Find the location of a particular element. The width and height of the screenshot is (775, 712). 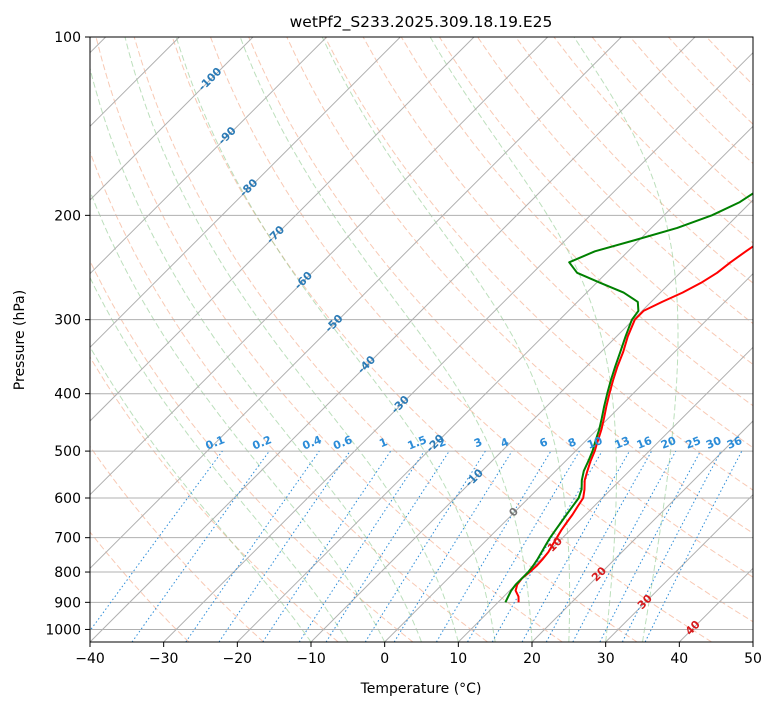

y-tick-label: 900 is located at coordinates (67, 603).